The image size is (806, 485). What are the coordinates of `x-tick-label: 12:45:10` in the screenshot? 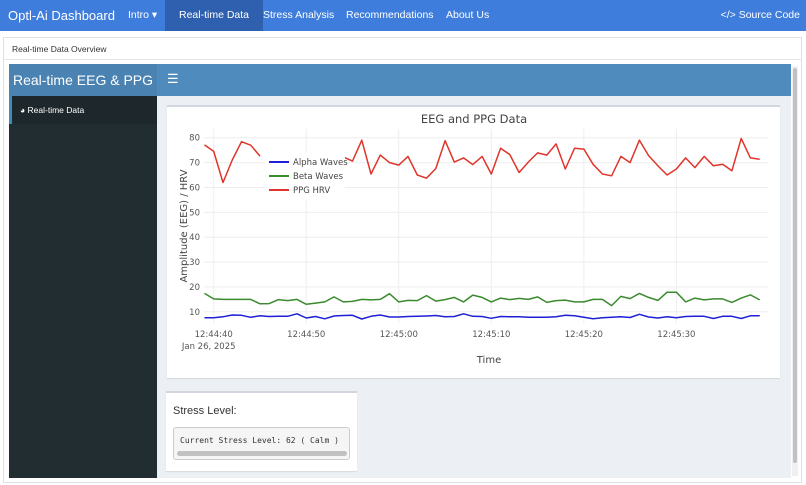 It's located at (491, 335).